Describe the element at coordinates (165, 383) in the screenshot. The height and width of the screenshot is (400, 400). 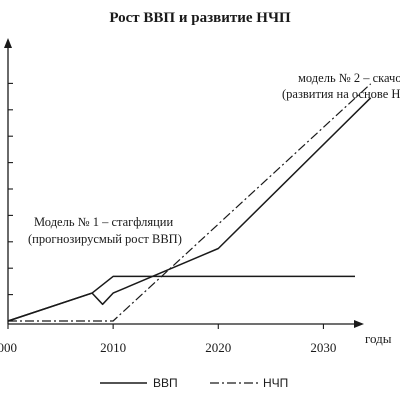
I see `legend-label-gdp: ВВП` at that location.